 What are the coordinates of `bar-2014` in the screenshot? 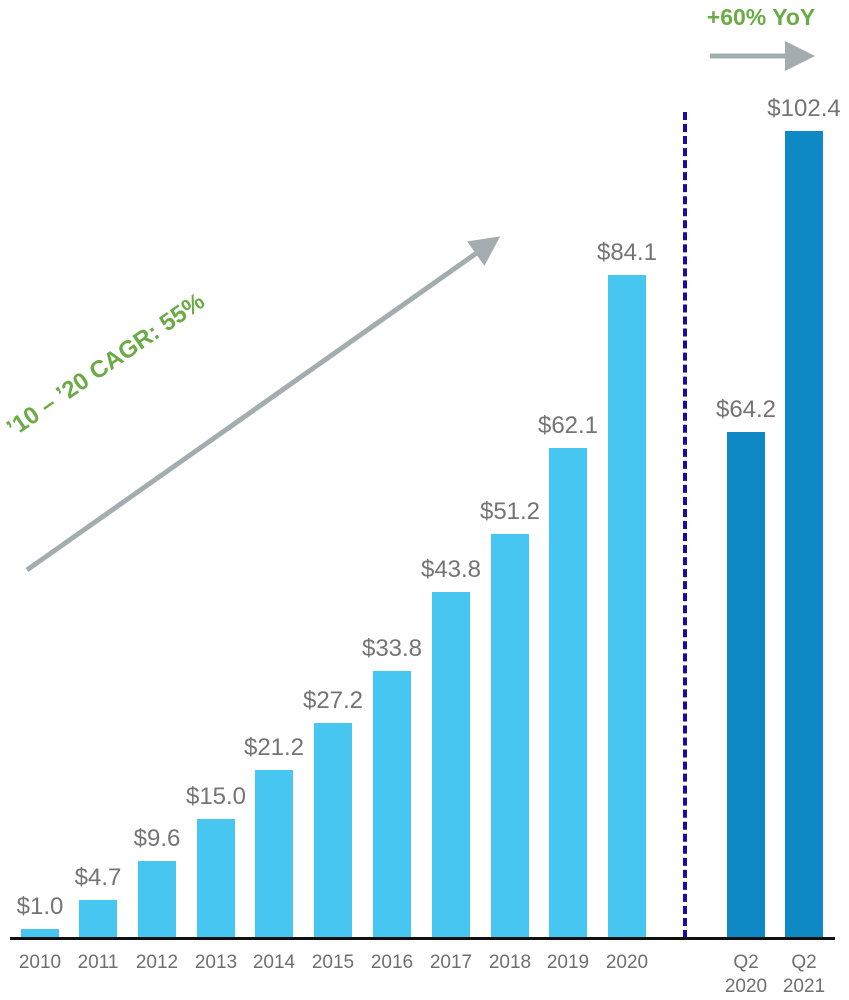 It's located at (274, 853).